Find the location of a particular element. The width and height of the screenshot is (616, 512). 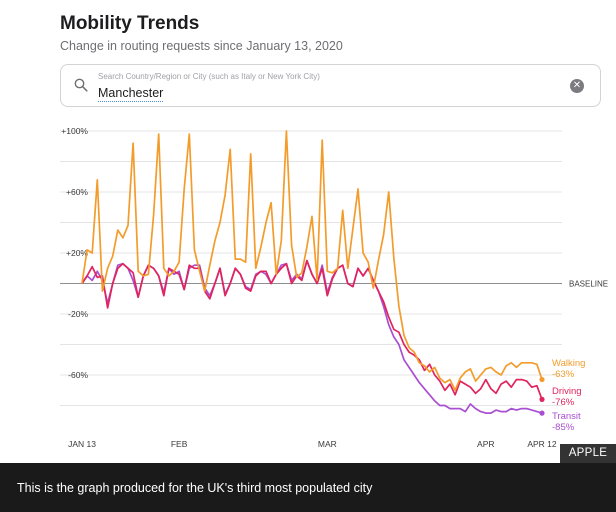

y-tick-label: +60% is located at coordinates (77, 192).